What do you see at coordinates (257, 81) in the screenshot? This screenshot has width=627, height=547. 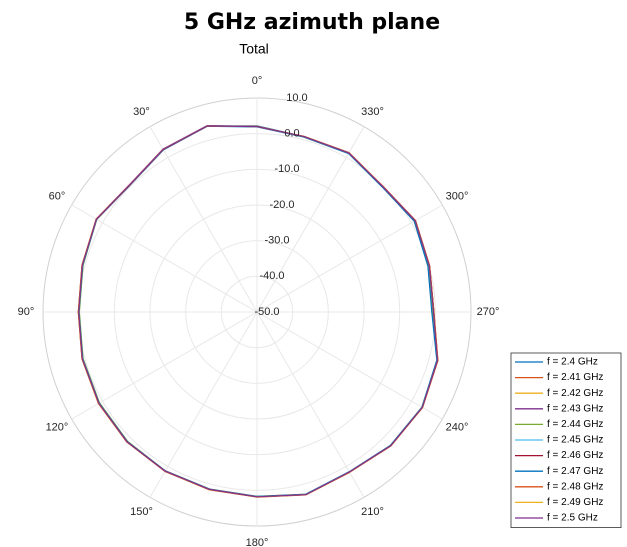 I see `theta-tick-label: 0°` at bounding box center [257, 81].